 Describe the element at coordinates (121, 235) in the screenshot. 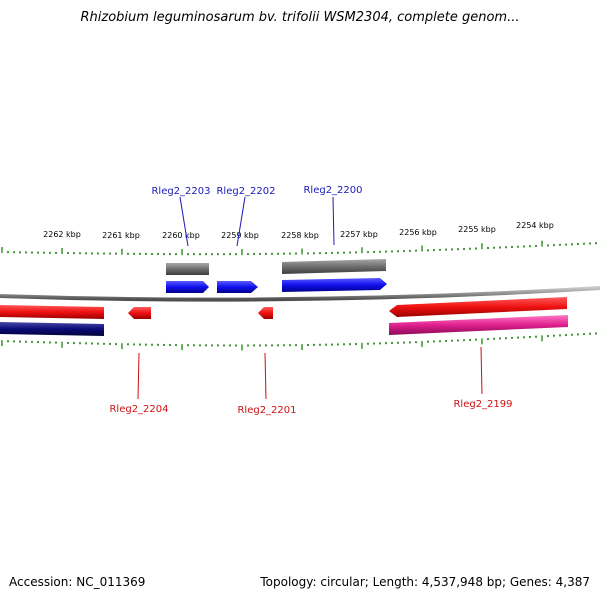

I see `scale-label-2261: 2261 kbp` at that location.